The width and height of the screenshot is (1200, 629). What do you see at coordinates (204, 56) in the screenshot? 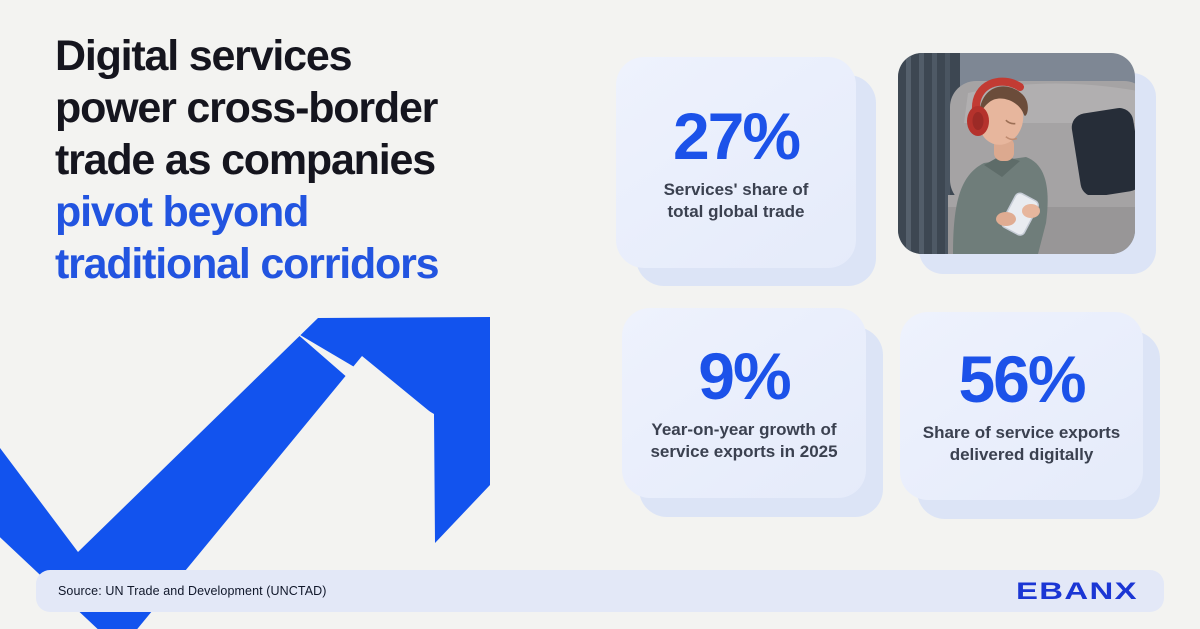
I see `headline-line: Digital services` at bounding box center [204, 56].